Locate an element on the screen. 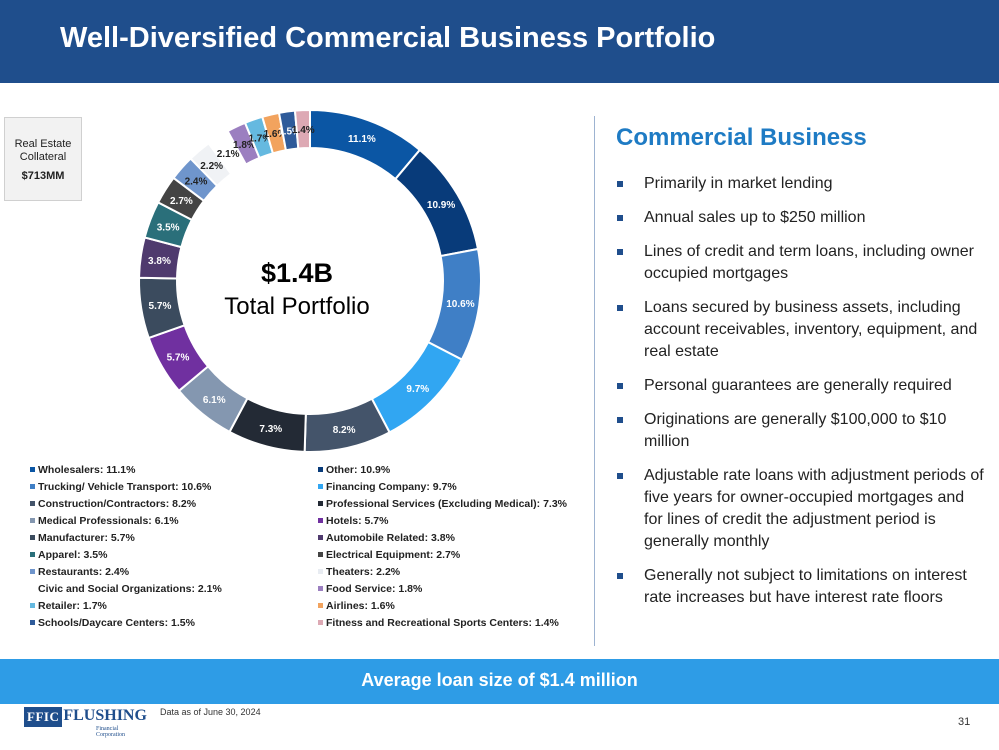 Image resolution: width=999 pixels, height=750 pixels. collateral-box: Real Estate Collateral $713MM is located at coordinates (43, 159).